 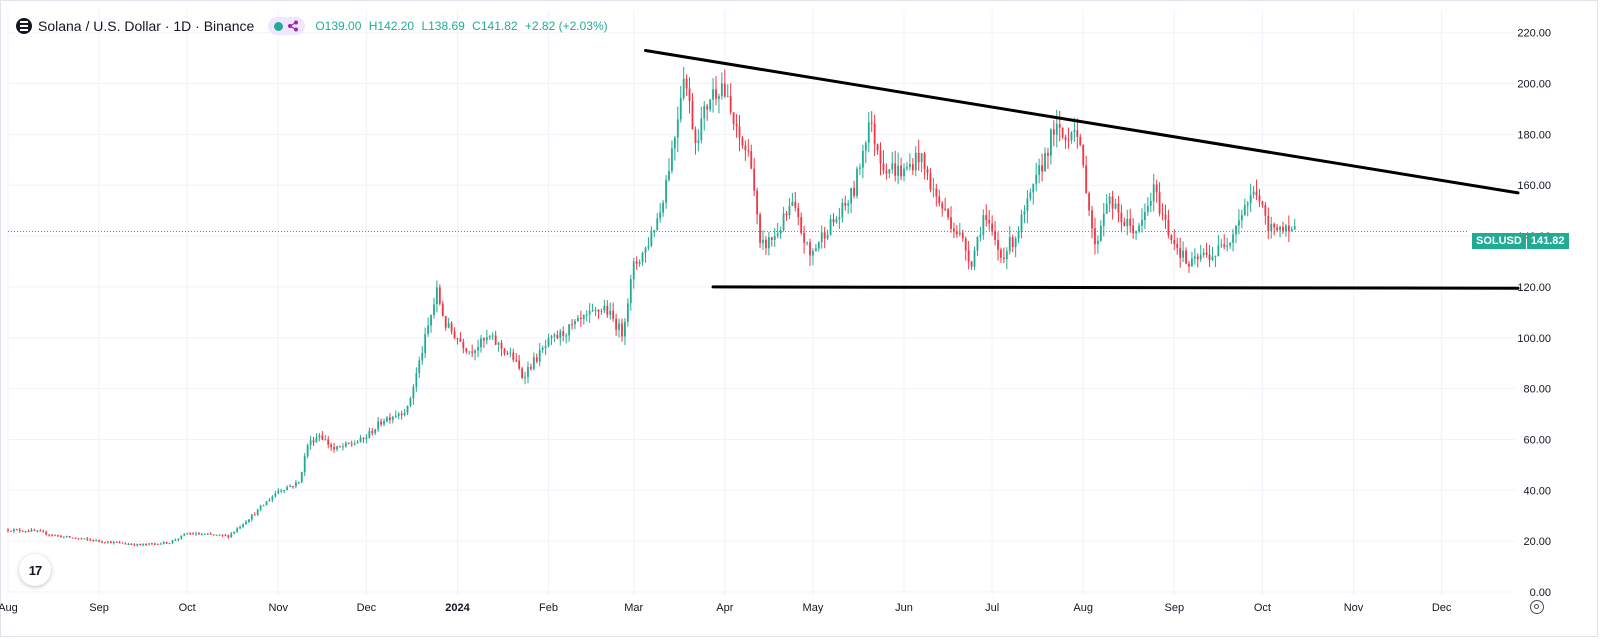 I want to click on y-tick-label: 180.00, so click(x=1534, y=135).